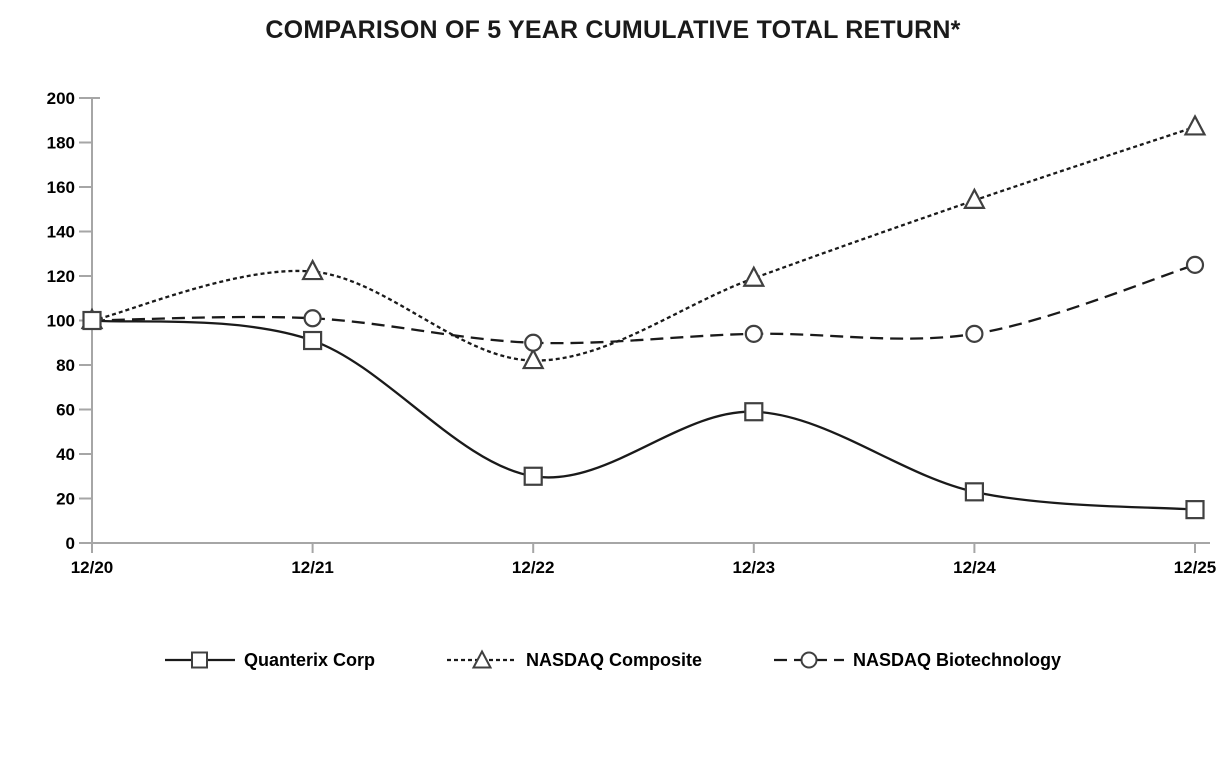 The height and width of the screenshot is (760, 1226). What do you see at coordinates (482, 659) in the screenshot?
I see `legend-triangle-icon` at bounding box center [482, 659].